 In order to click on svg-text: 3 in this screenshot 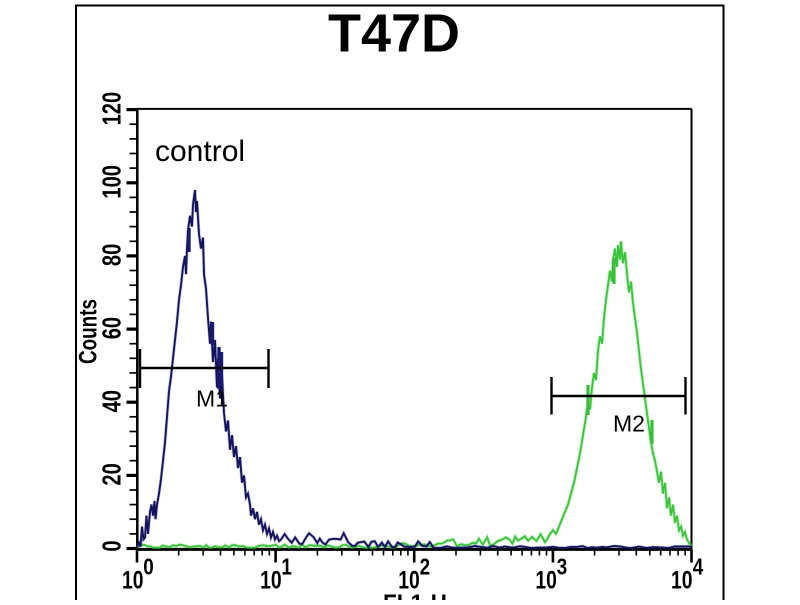, I will do `click(562, 567)`.